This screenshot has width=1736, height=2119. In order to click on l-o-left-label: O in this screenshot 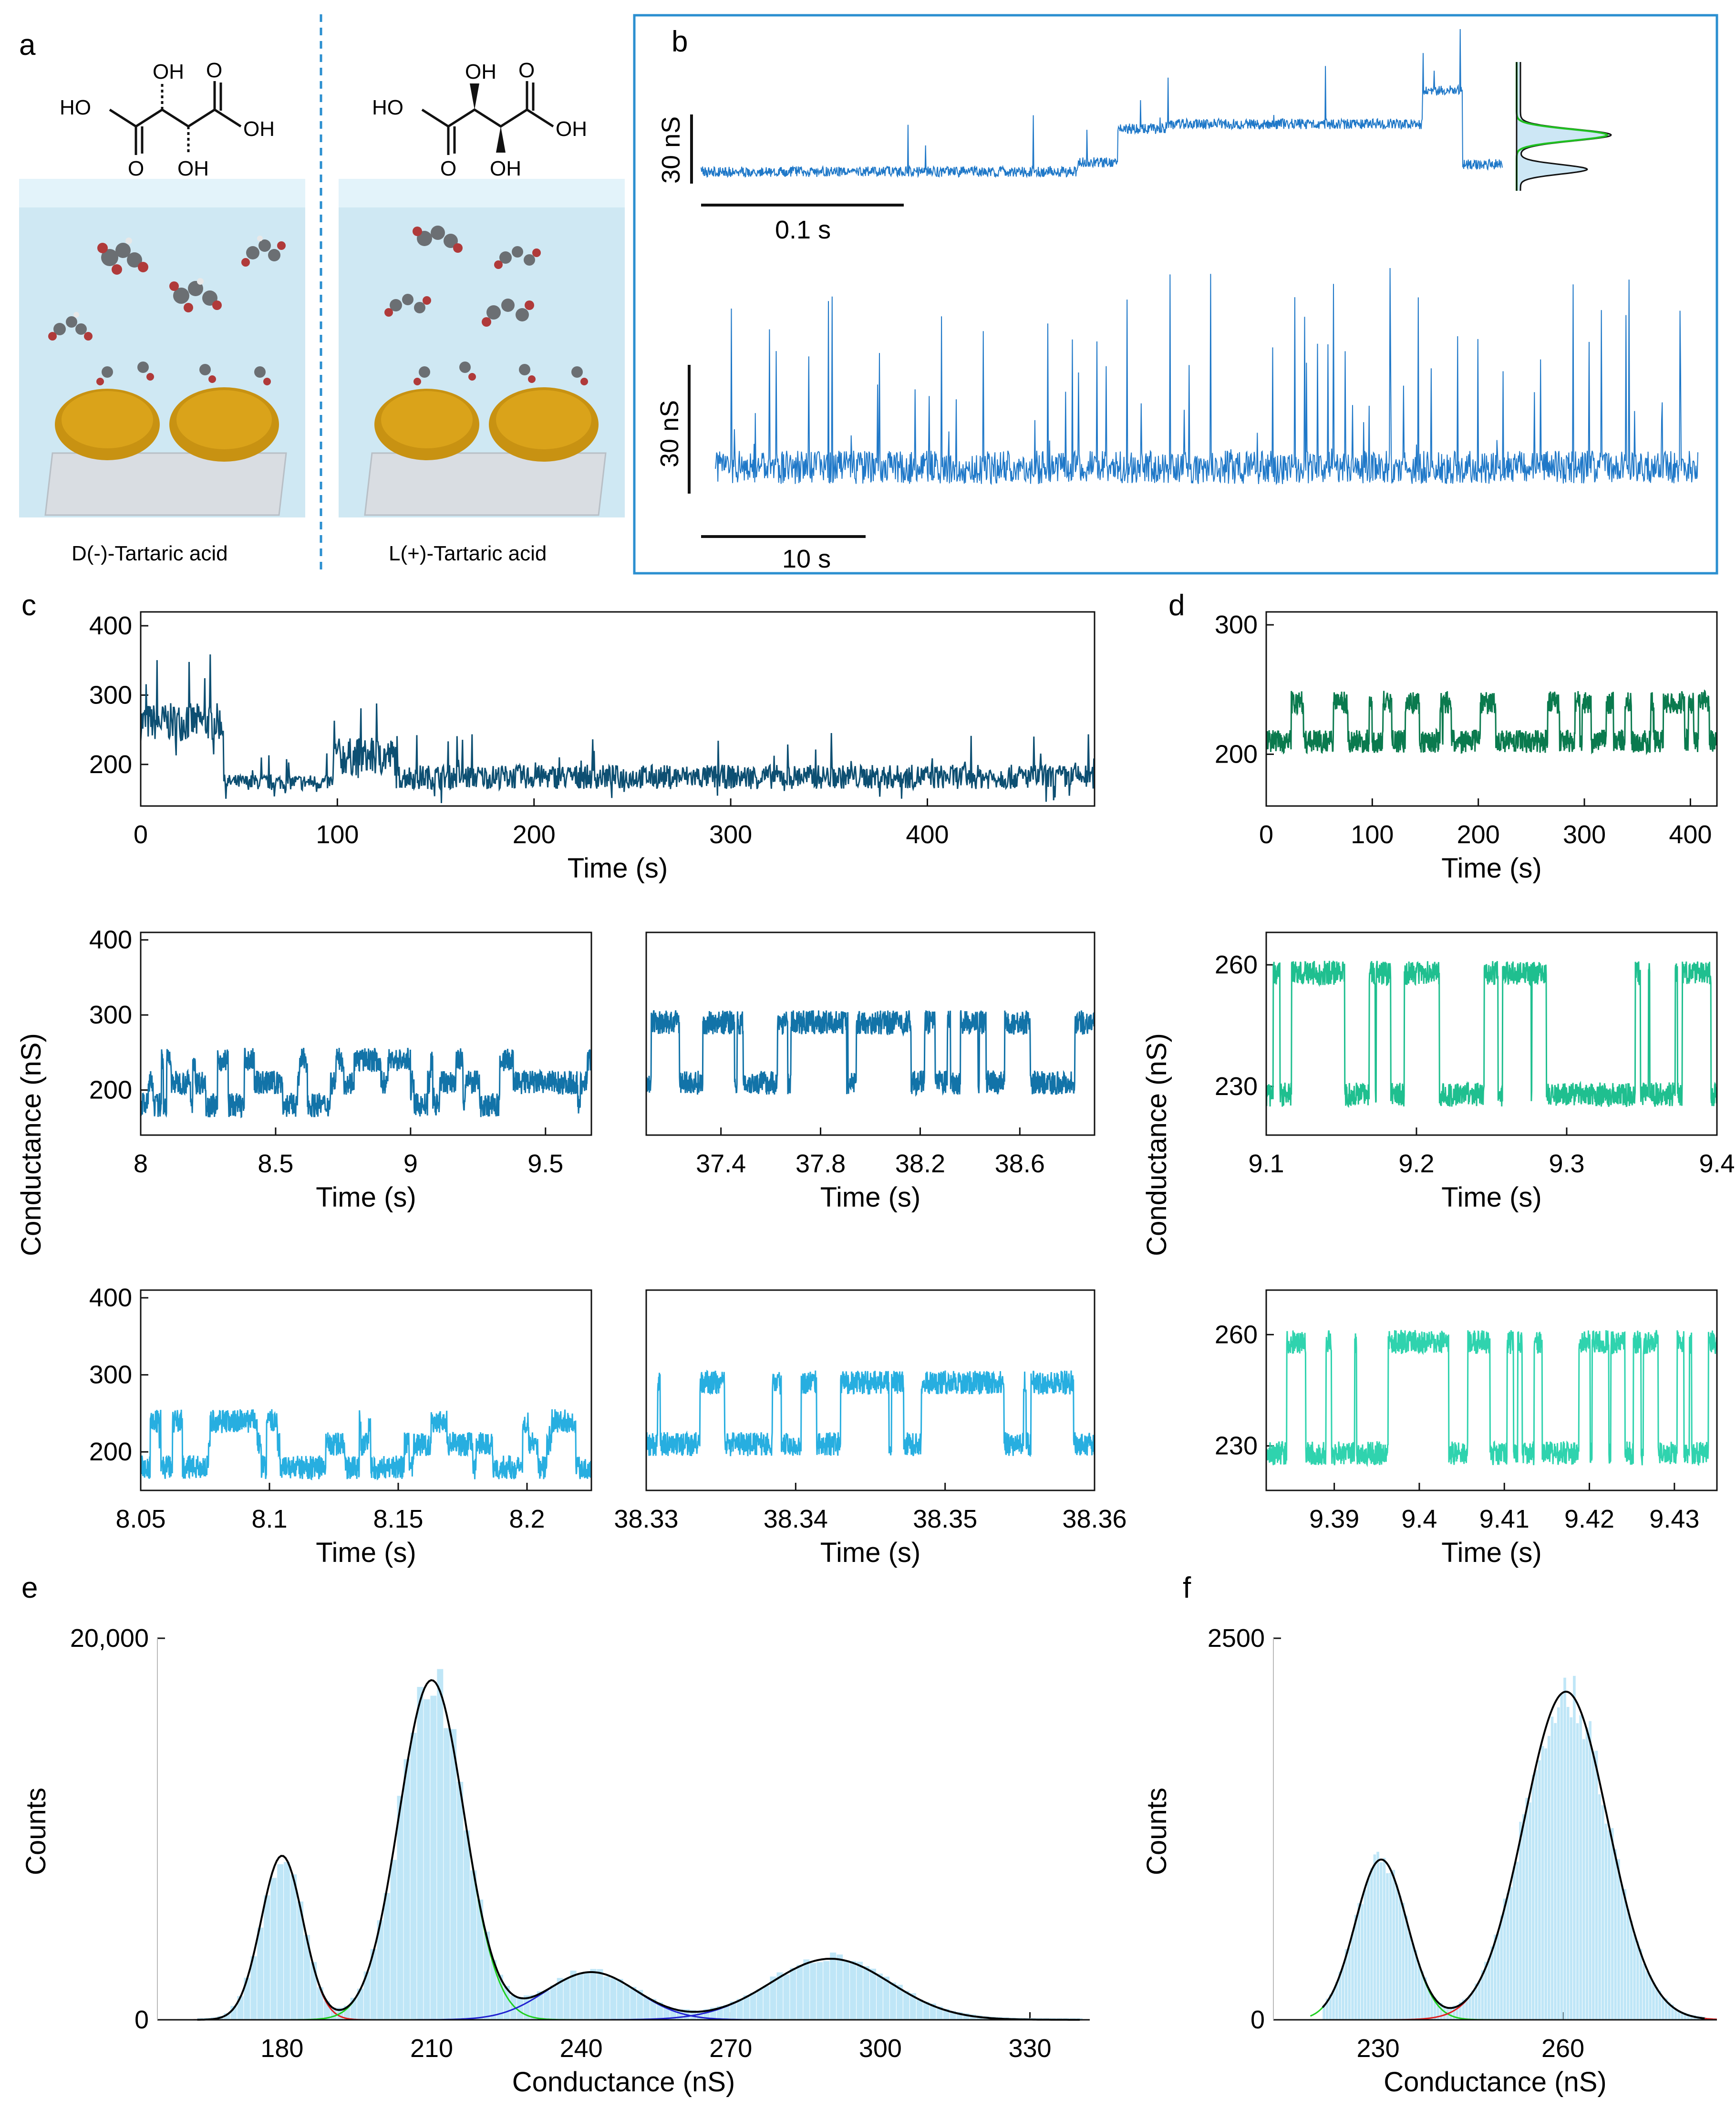, I will do `click(448, 169)`.